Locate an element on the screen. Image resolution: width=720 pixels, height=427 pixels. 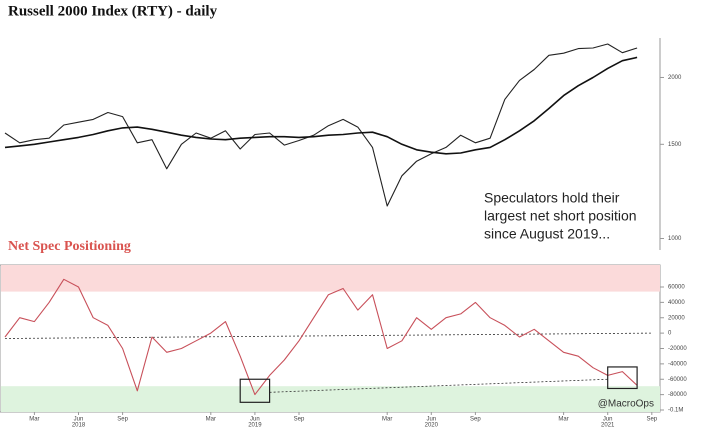
panel-title: Net Spec Positioning is located at coordinates (69, 246).